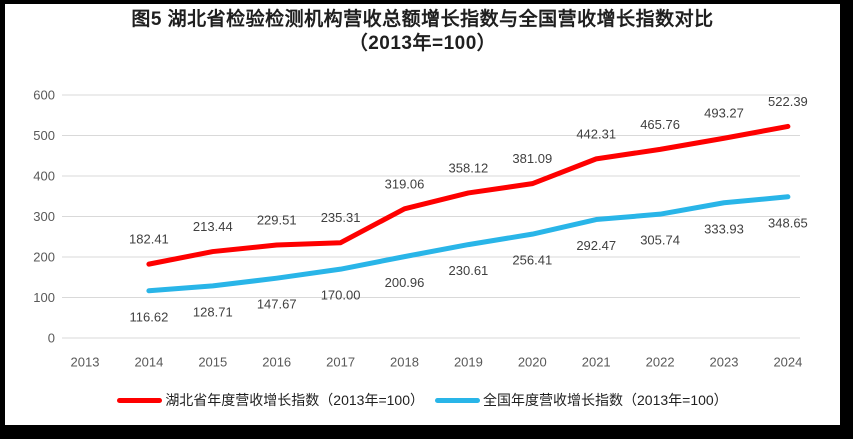  Describe the element at coordinates (724, 113) in the screenshot. I see `data-label: 493.27` at that location.